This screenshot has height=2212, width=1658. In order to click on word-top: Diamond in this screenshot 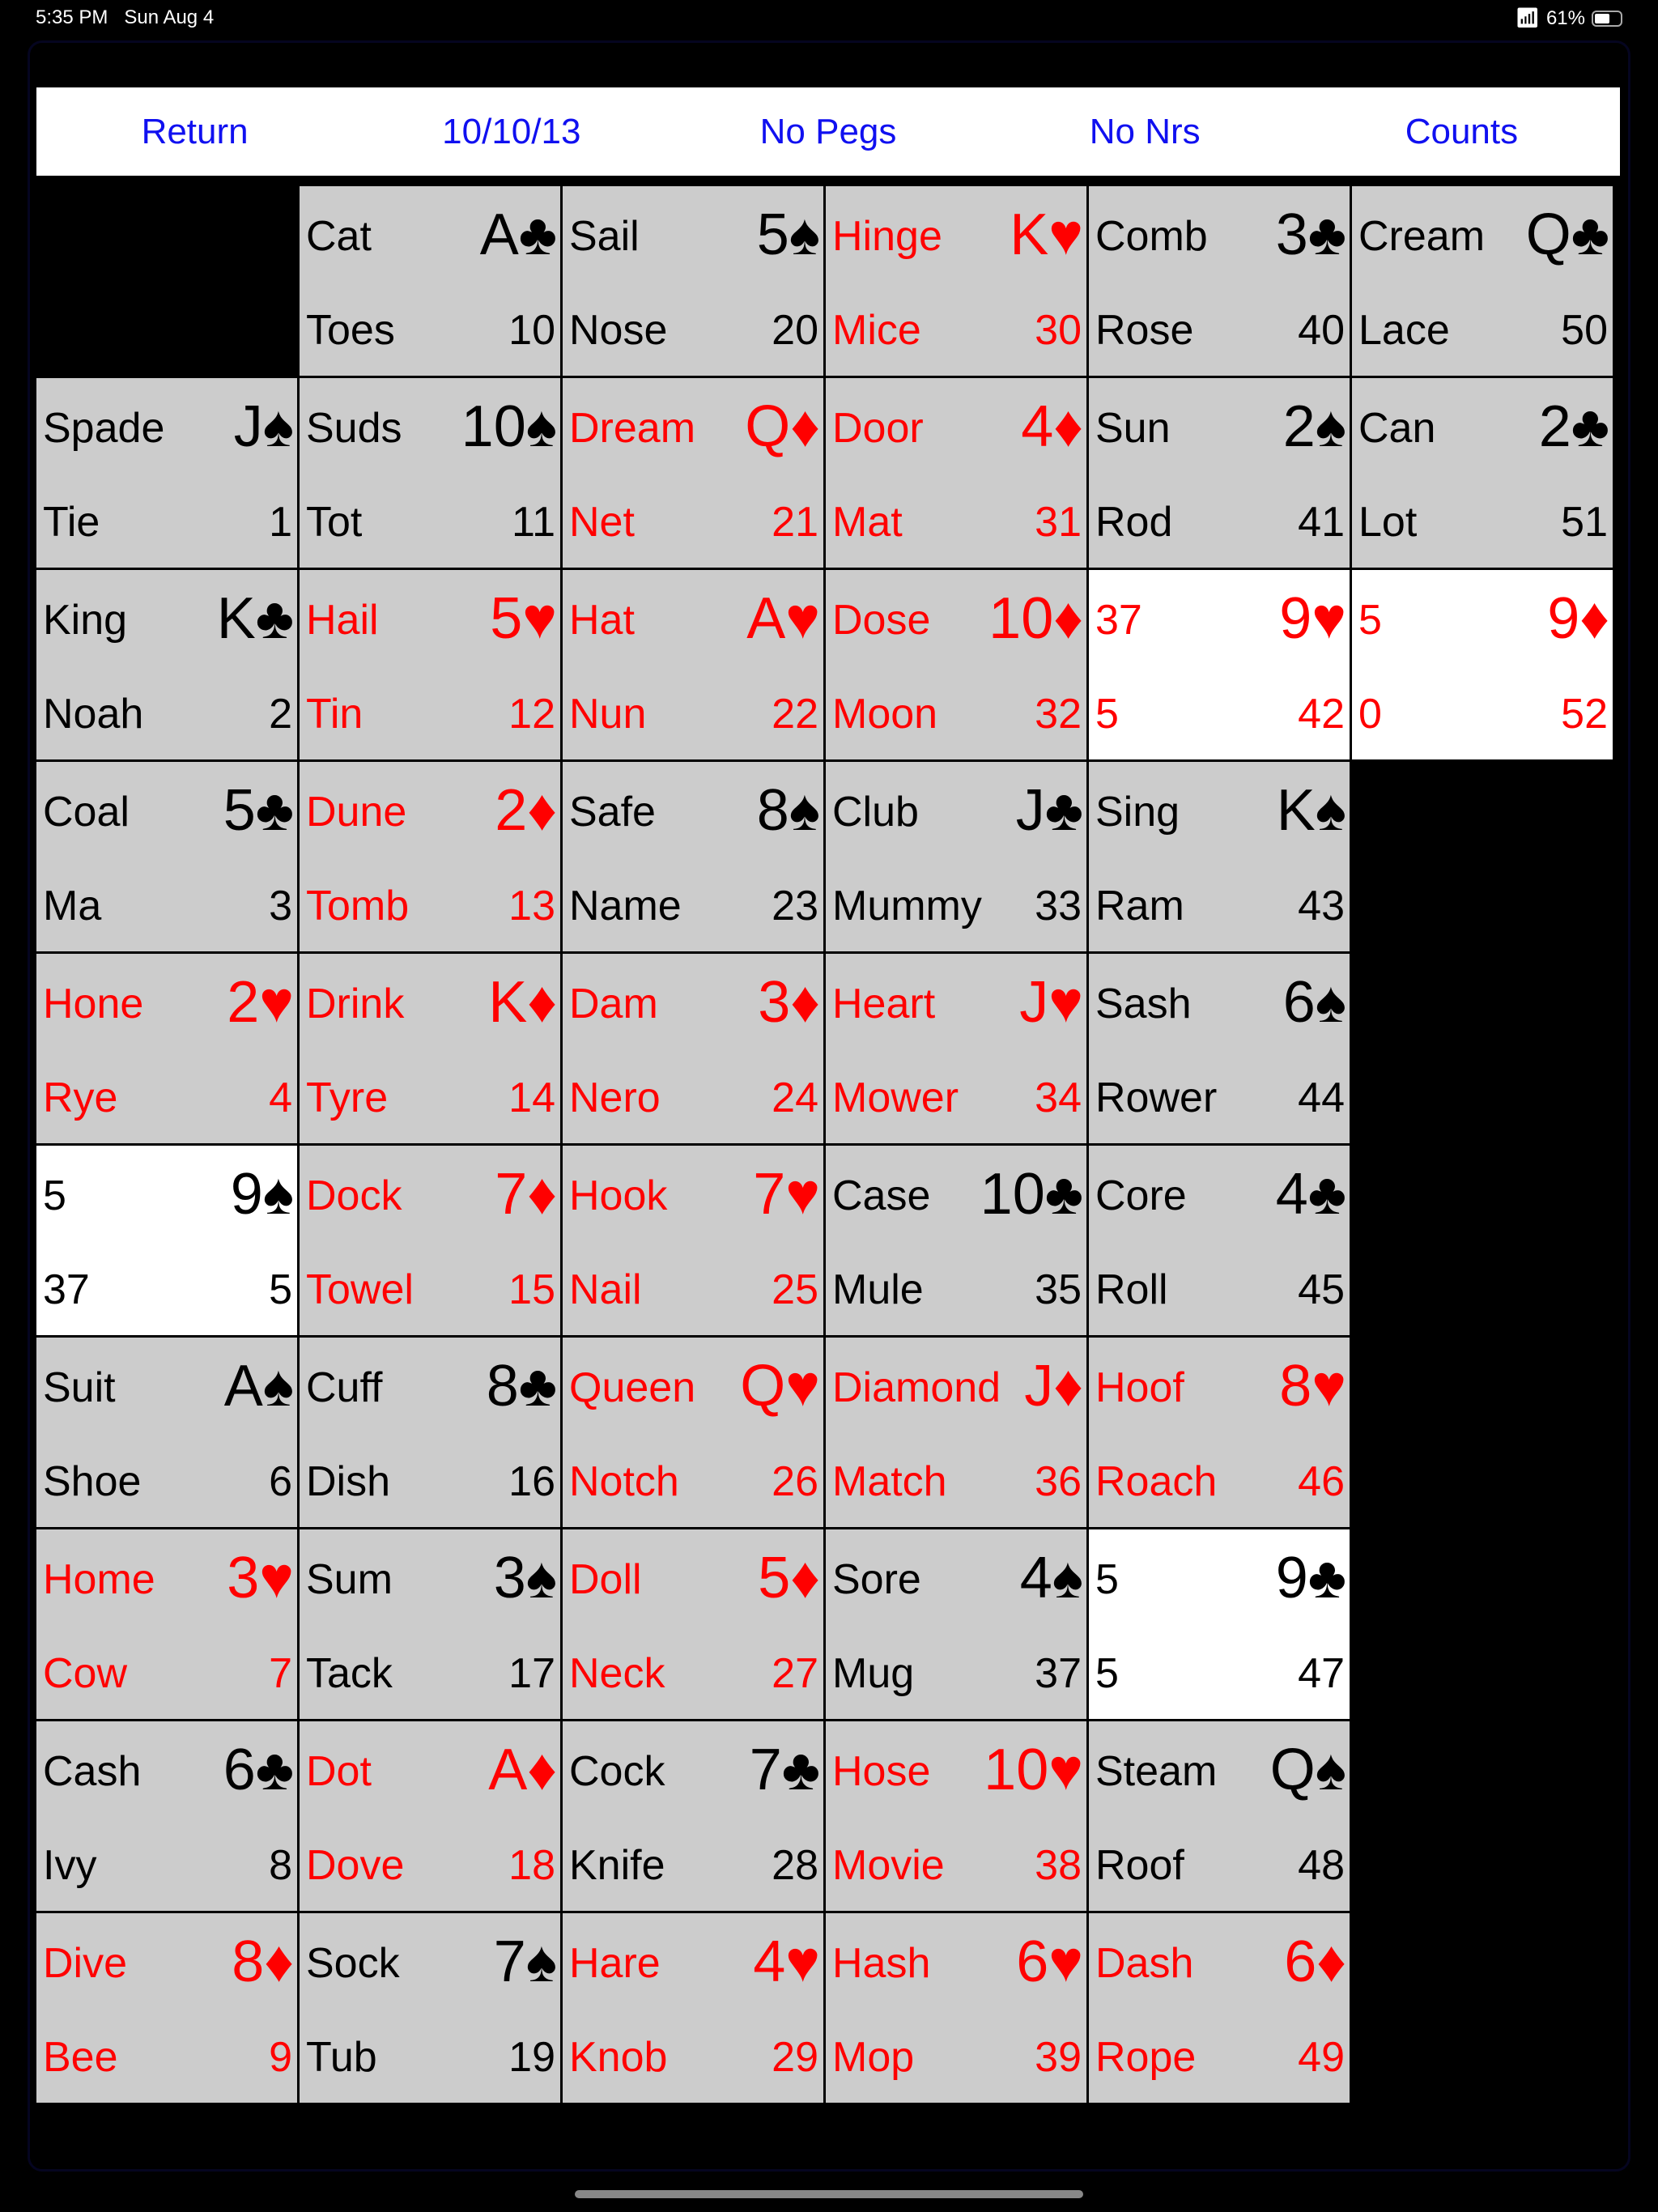, I will do `click(916, 1388)`.